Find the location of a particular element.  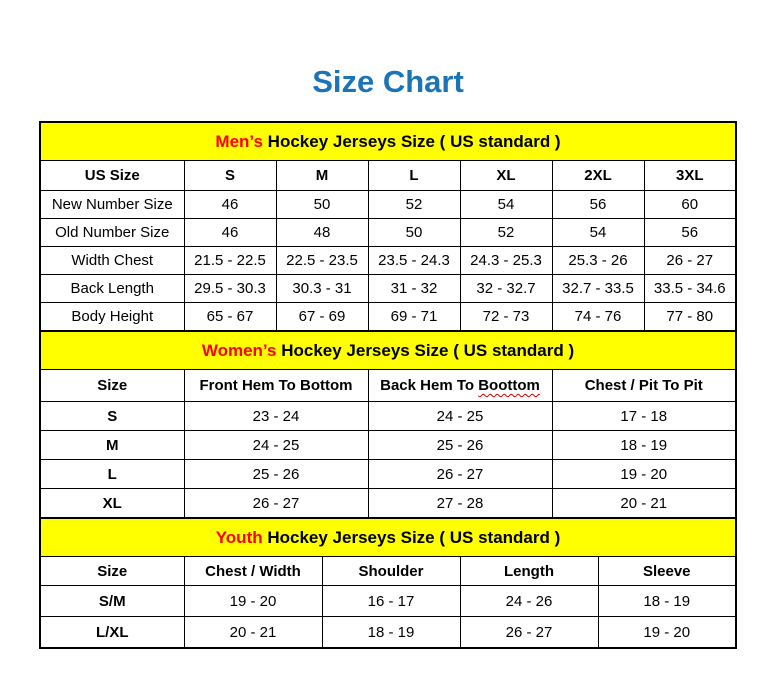

row-label: Back Length is located at coordinates (112, 288).